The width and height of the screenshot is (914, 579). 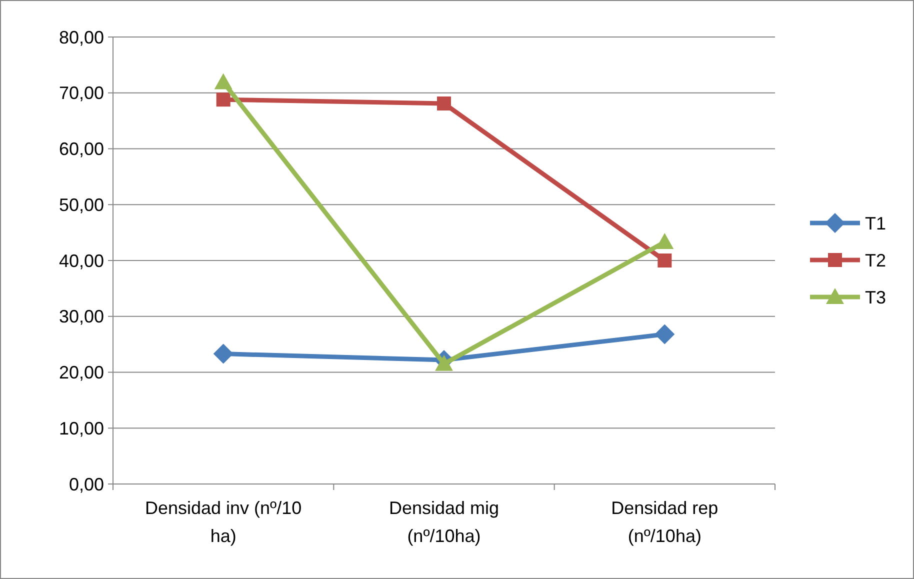 What do you see at coordinates (223, 522) in the screenshot?
I see `x-tick-label: Densidad inv (nº/10 ha)` at bounding box center [223, 522].